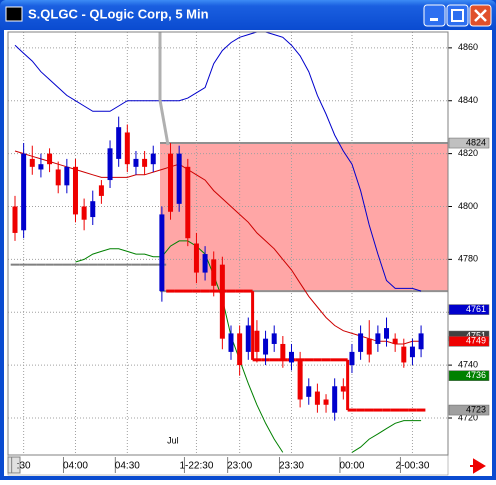 The width and height of the screenshot is (496, 485). What do you see at coordinates (118, 13) in the screenshot?
I see `window-title: S.QLGC - QLogic Corp, 5 Min` at bounding box center [118, 13].